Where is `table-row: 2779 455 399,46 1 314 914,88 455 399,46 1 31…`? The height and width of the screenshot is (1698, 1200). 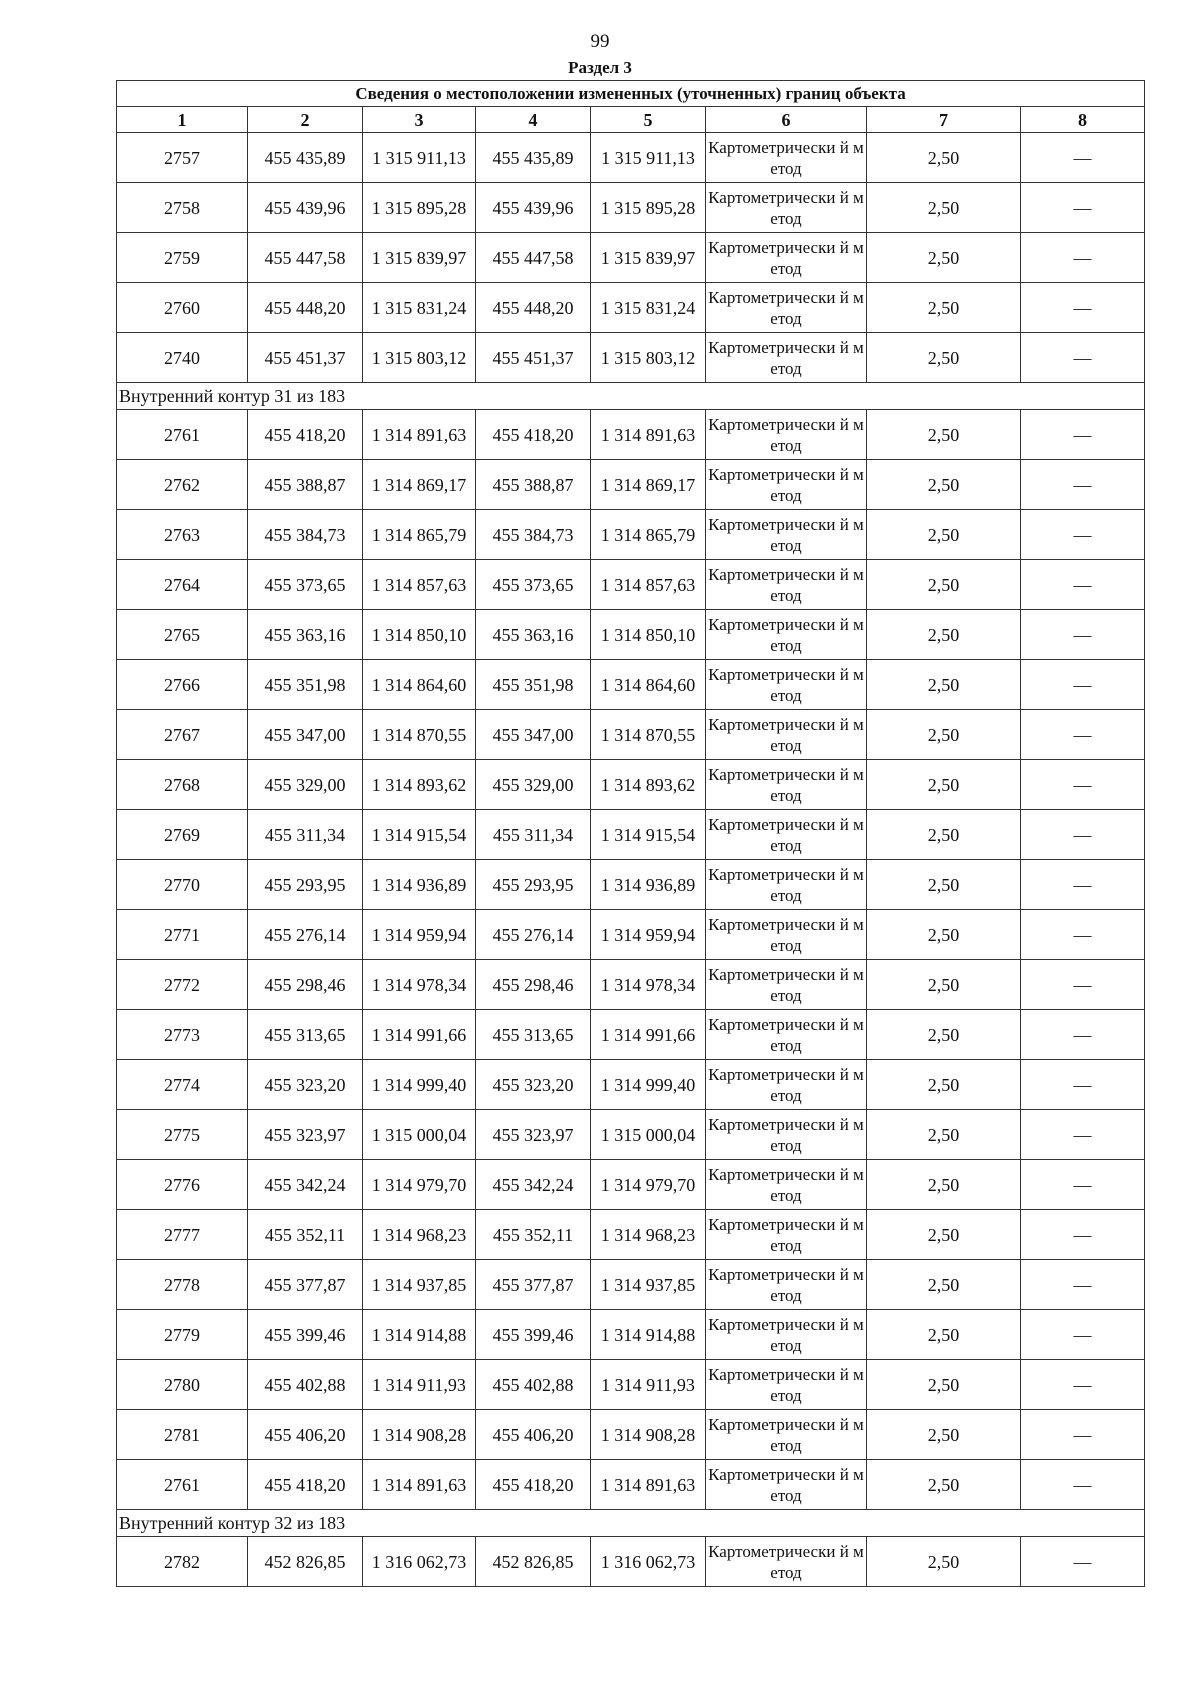
table-row: 2779 455 399,46 1 314 914,88 455 399,46 1 31… is located at coordinates (631, 1334).